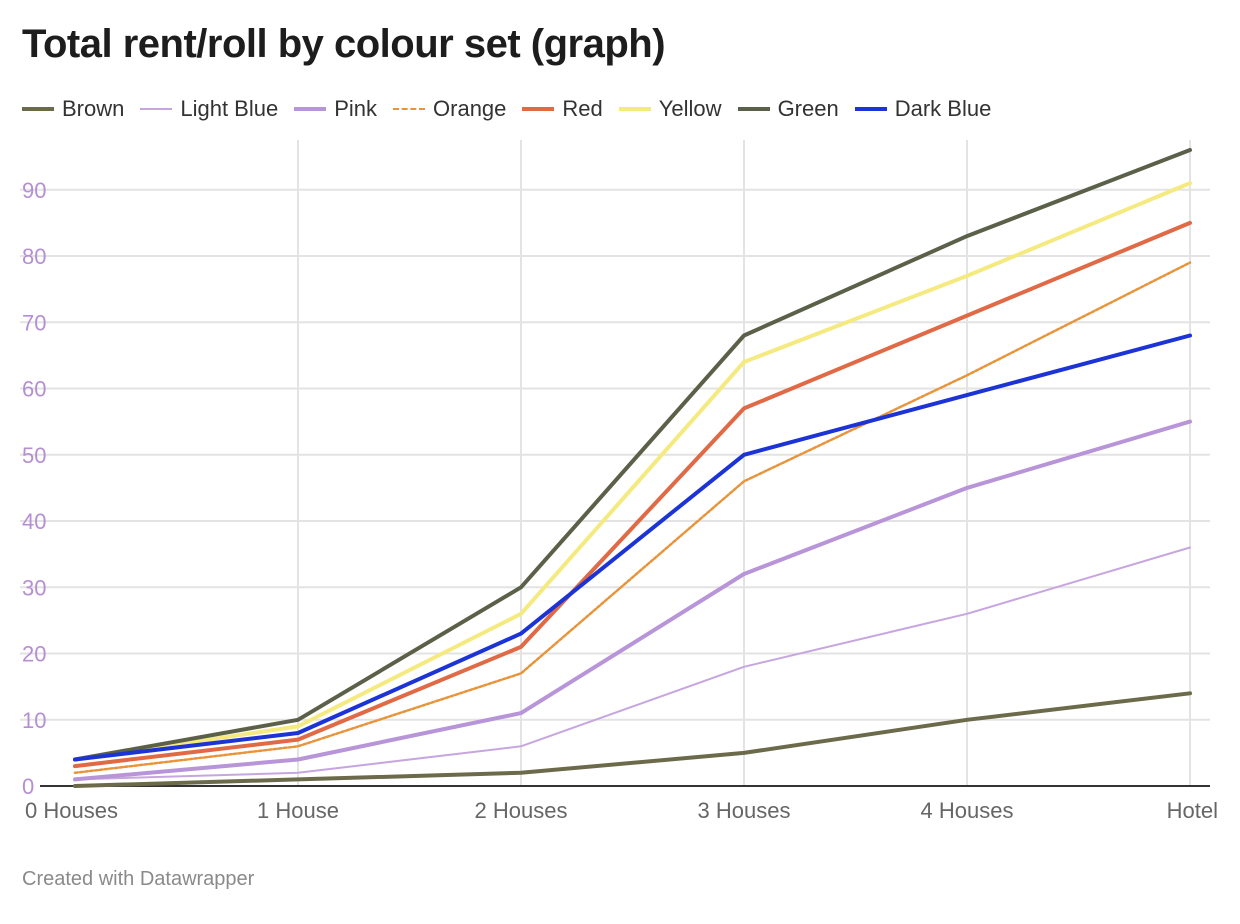  I want to click on y-tick-label: 30, so click(34, 587).